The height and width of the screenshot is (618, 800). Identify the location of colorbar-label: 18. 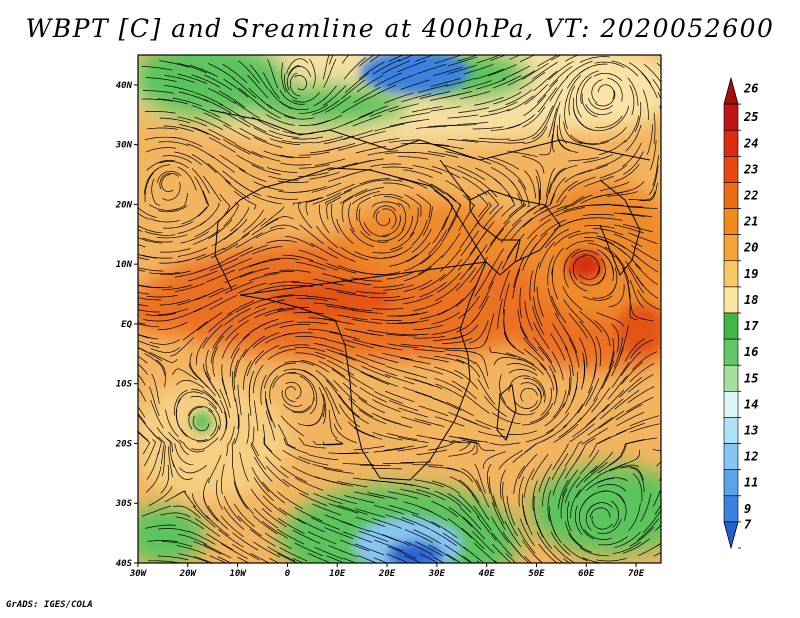
(751, 300).